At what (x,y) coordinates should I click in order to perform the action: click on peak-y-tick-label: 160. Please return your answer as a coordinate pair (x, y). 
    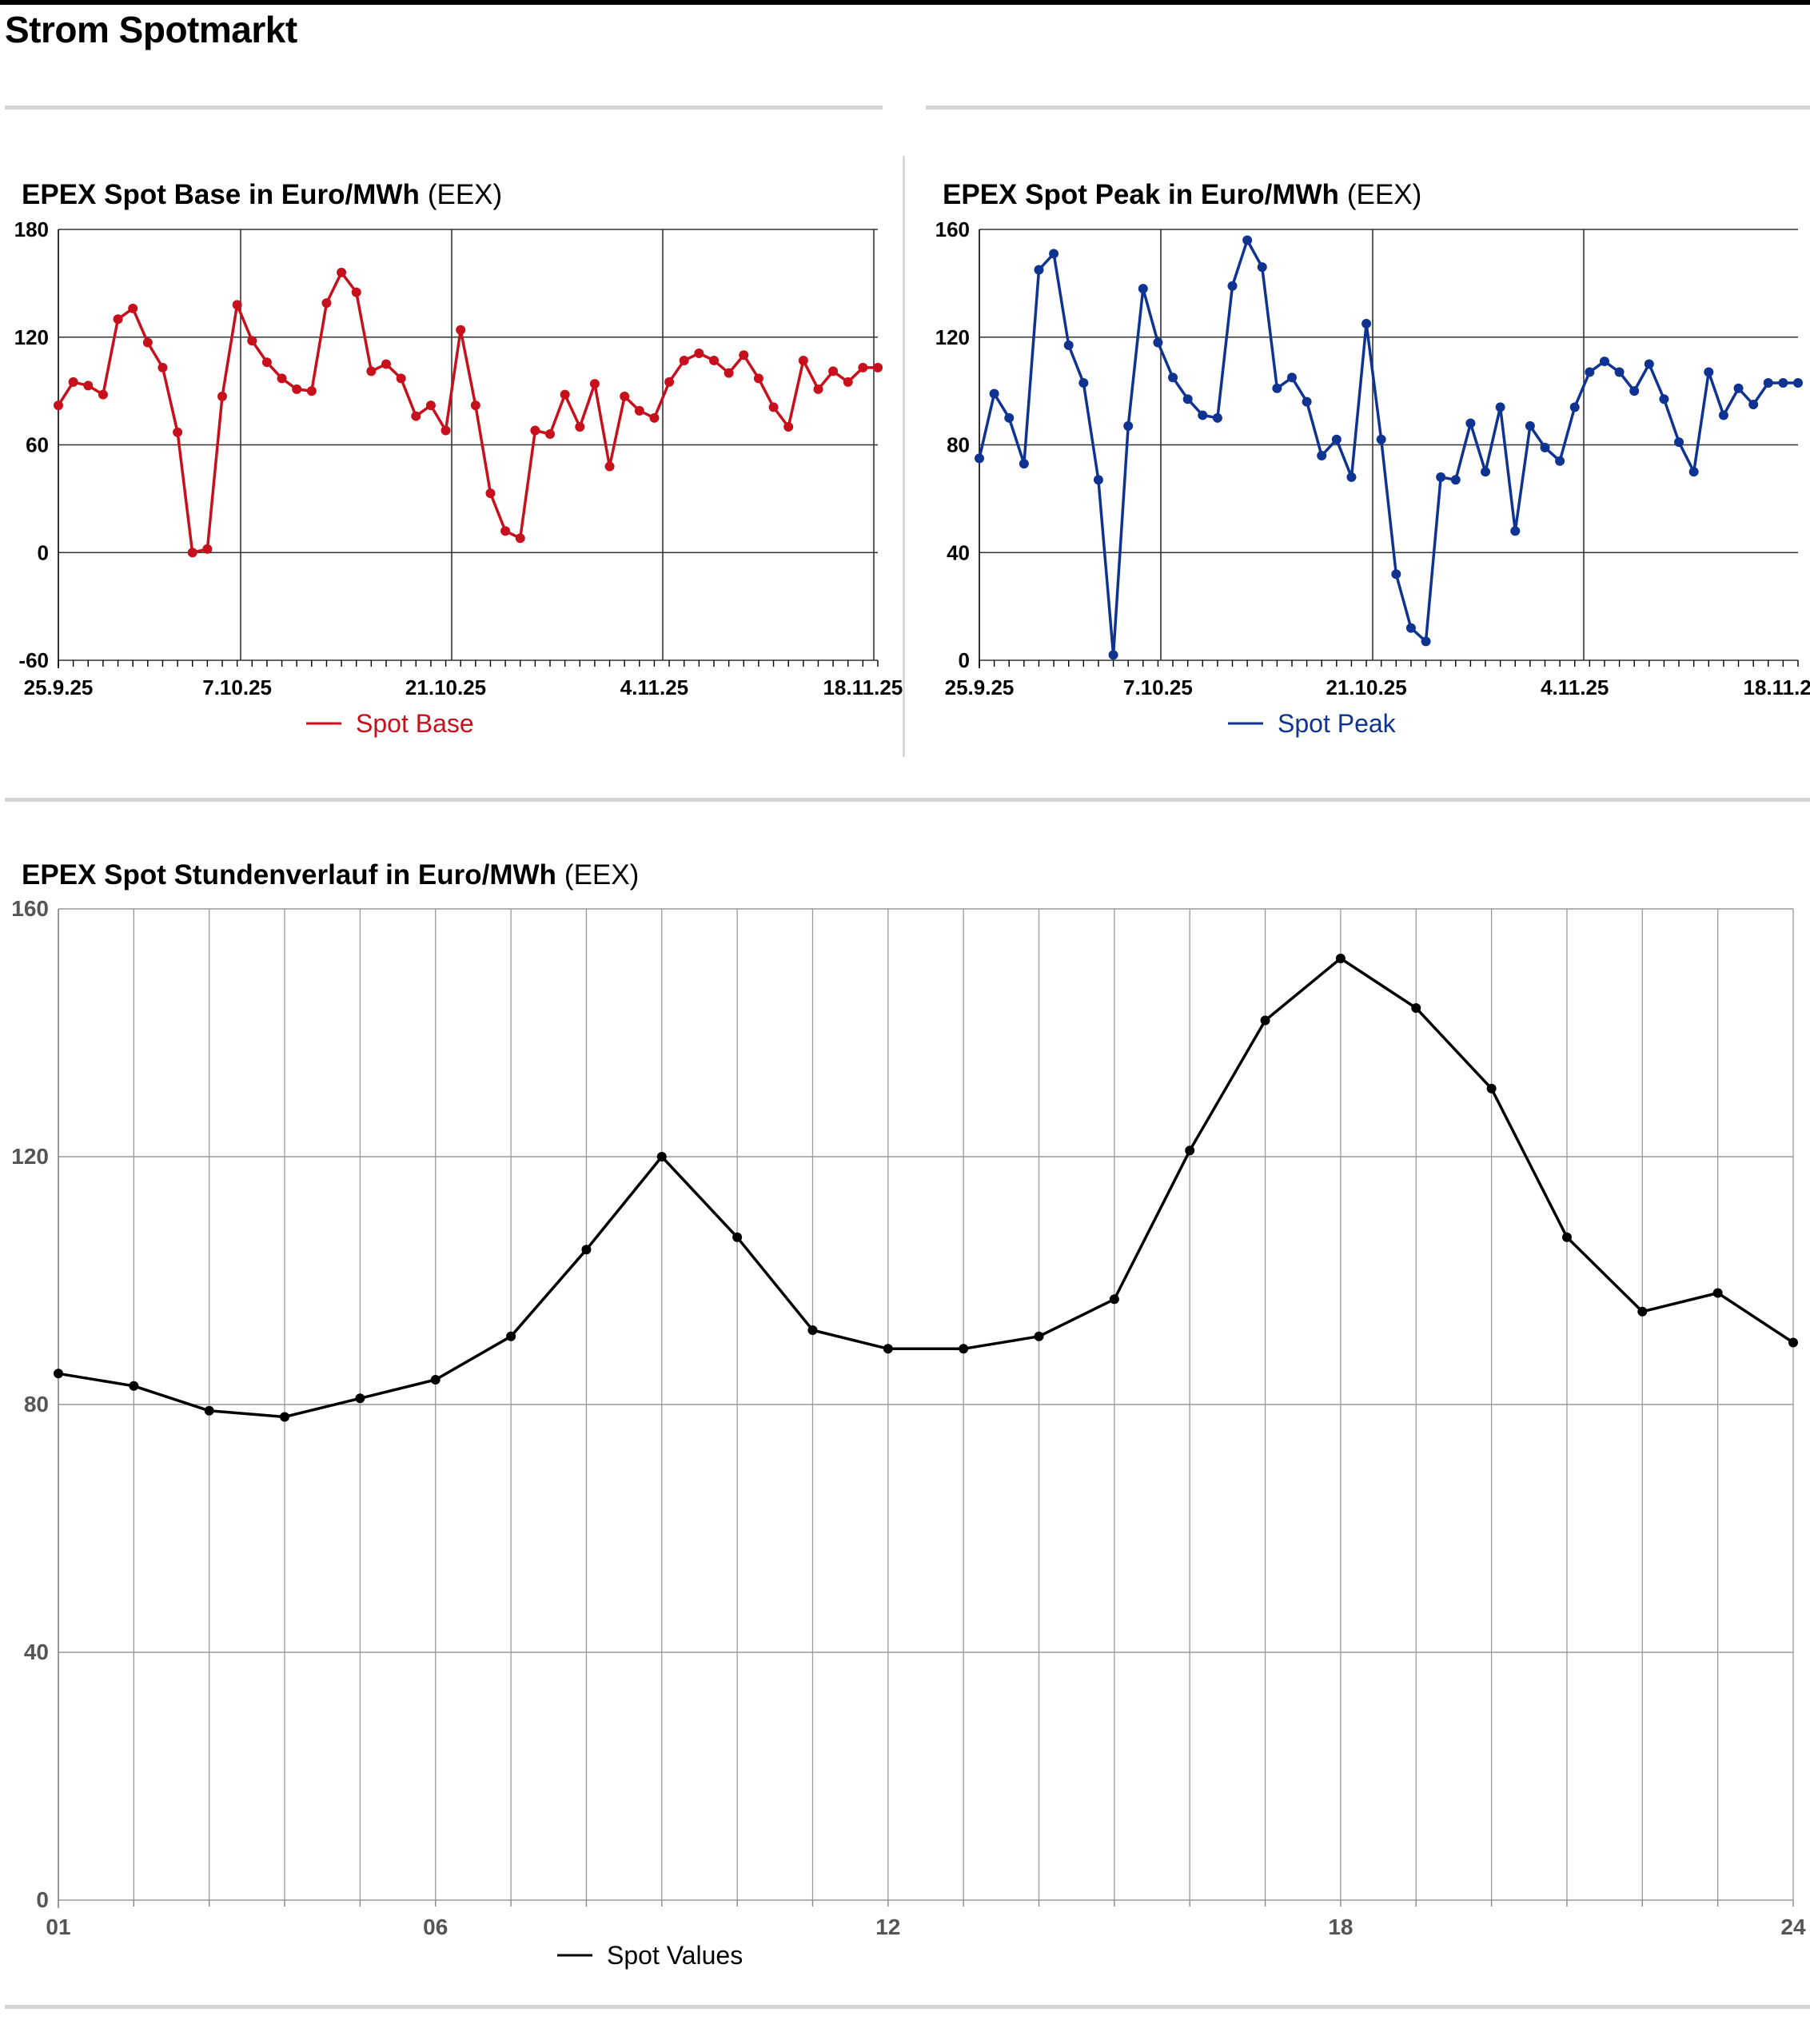
    Looking at the image, I should click on (952, 229).